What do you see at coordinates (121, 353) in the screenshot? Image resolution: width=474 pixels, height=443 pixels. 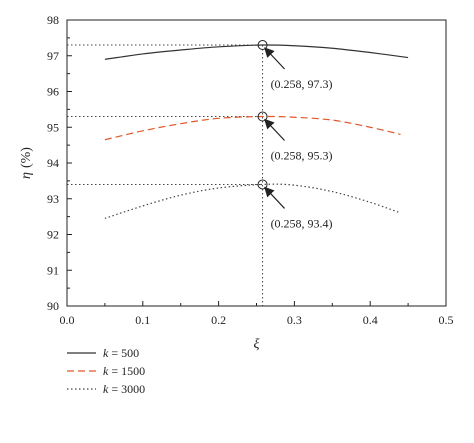 I see `legend-label-0: k = 500` at bounding box center [121, 353].